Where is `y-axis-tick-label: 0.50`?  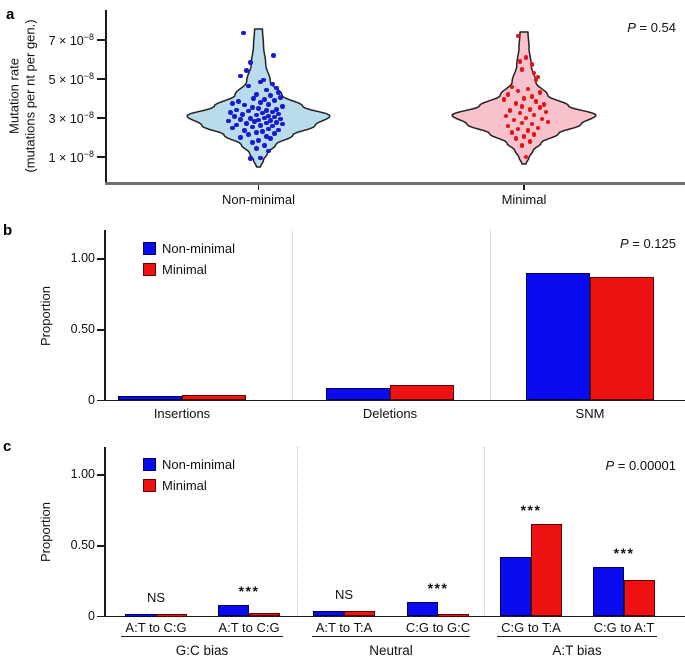
y-axis-tick-label: 0.50 is located at coordinates (82, 544).